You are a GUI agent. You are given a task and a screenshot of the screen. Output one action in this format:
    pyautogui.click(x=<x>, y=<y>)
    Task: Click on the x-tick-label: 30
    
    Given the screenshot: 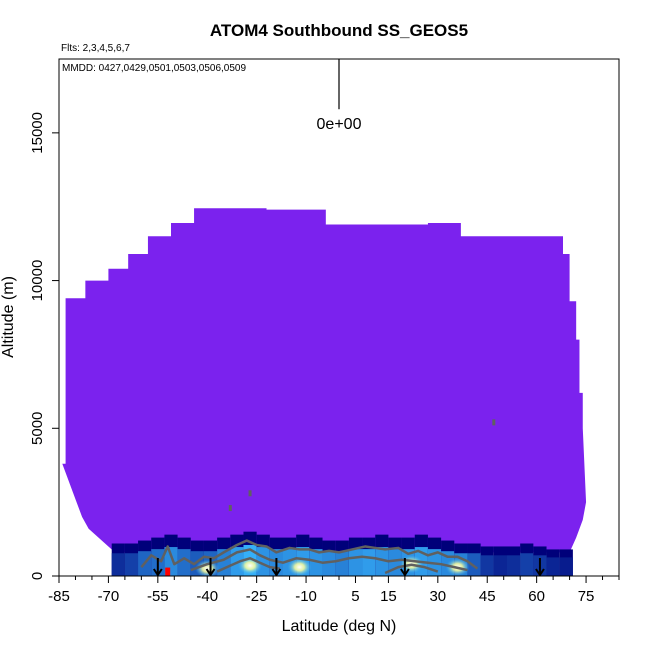 What is the action you would take?
    pyautogui.click(x=437, y=596)
    